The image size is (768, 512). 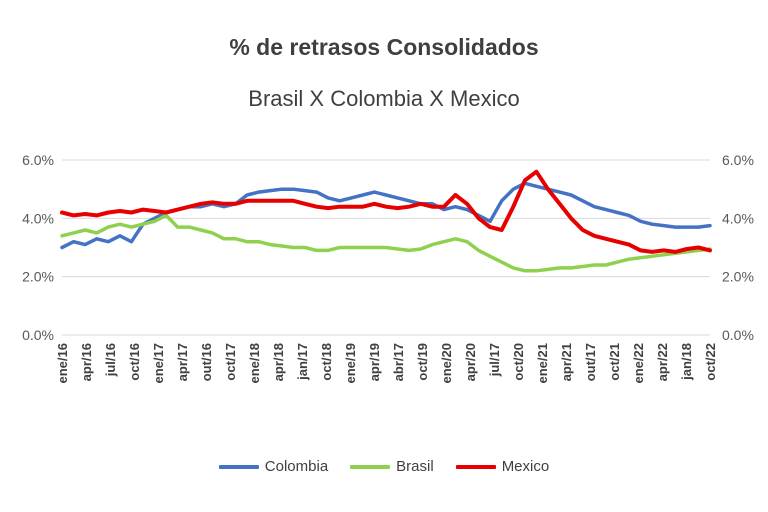 I want to click on x-tick-label: out/16, so click(x=206, y=362).